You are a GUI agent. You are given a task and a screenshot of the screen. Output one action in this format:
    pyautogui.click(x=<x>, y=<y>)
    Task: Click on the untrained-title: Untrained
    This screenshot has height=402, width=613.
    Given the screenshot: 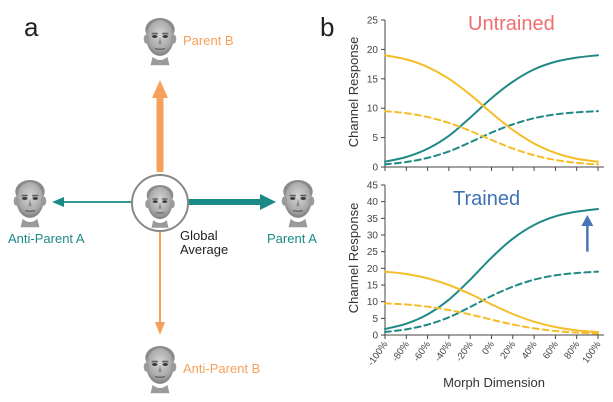 What is the action you would take?
    pyautogui.click(x=511, y=24)
    